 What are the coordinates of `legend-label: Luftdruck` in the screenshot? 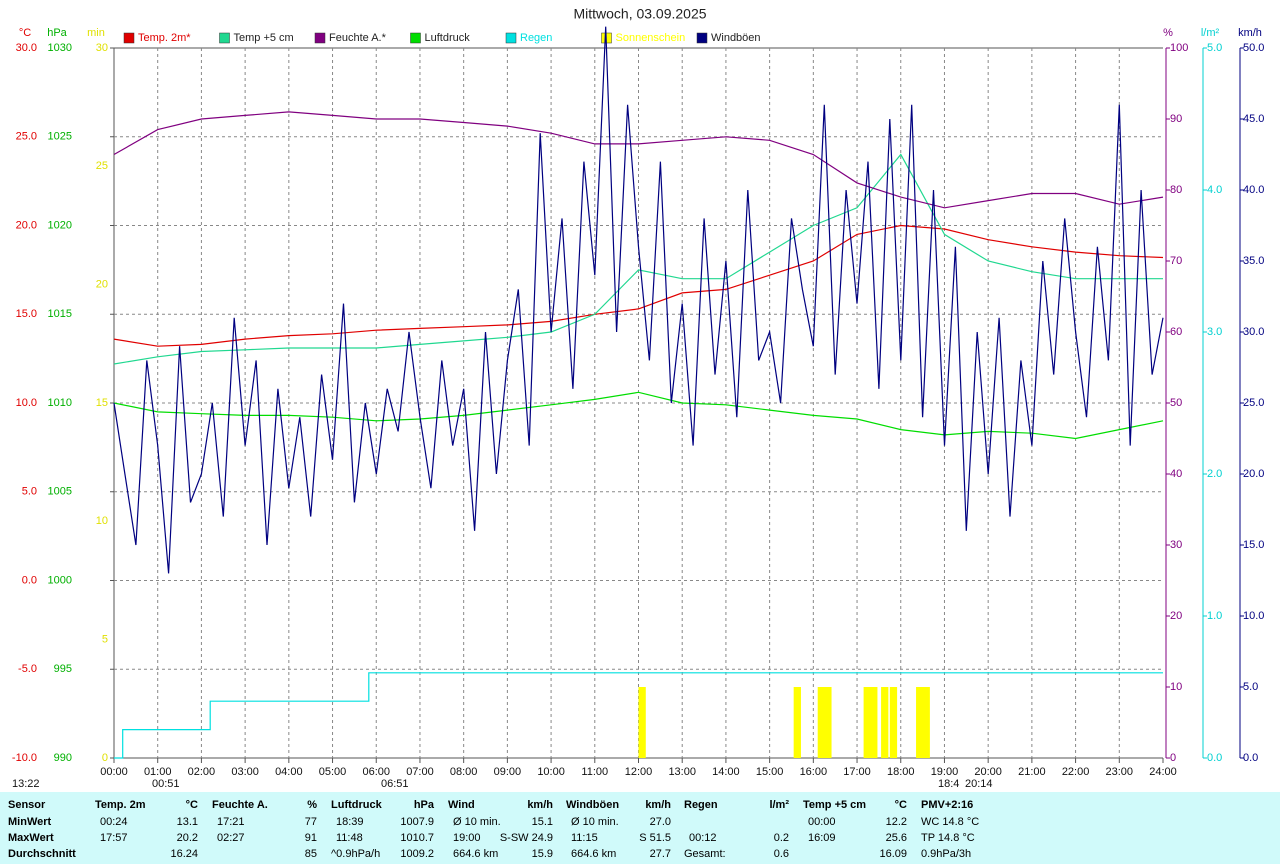 It's located at (448, 38).